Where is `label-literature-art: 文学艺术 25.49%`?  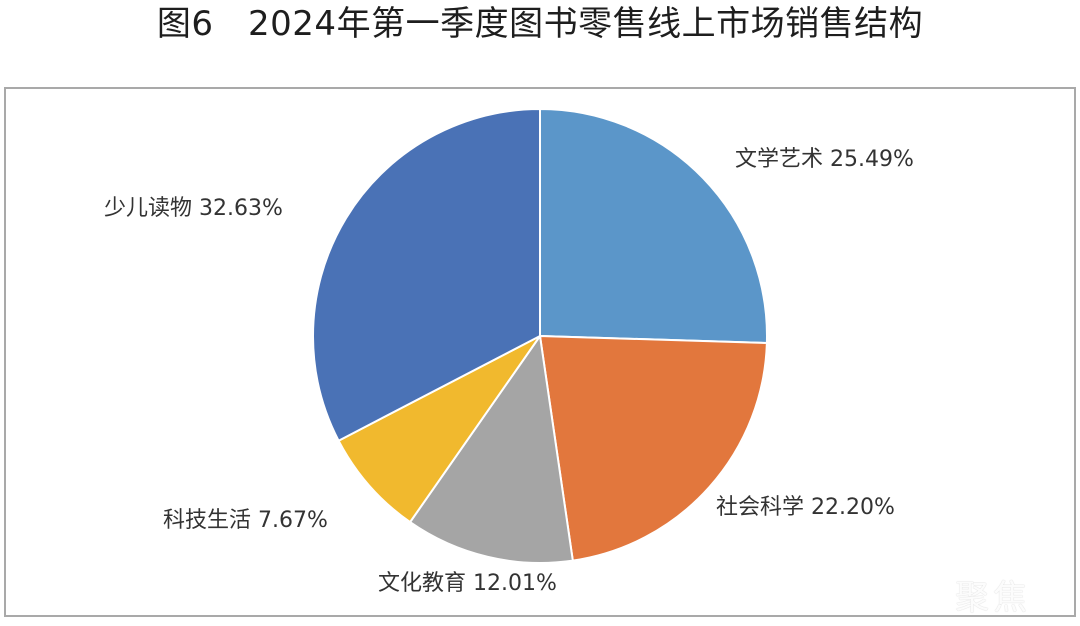 label-literature-art: 文学艺术 25.49% is located at coordinates (824, 159).